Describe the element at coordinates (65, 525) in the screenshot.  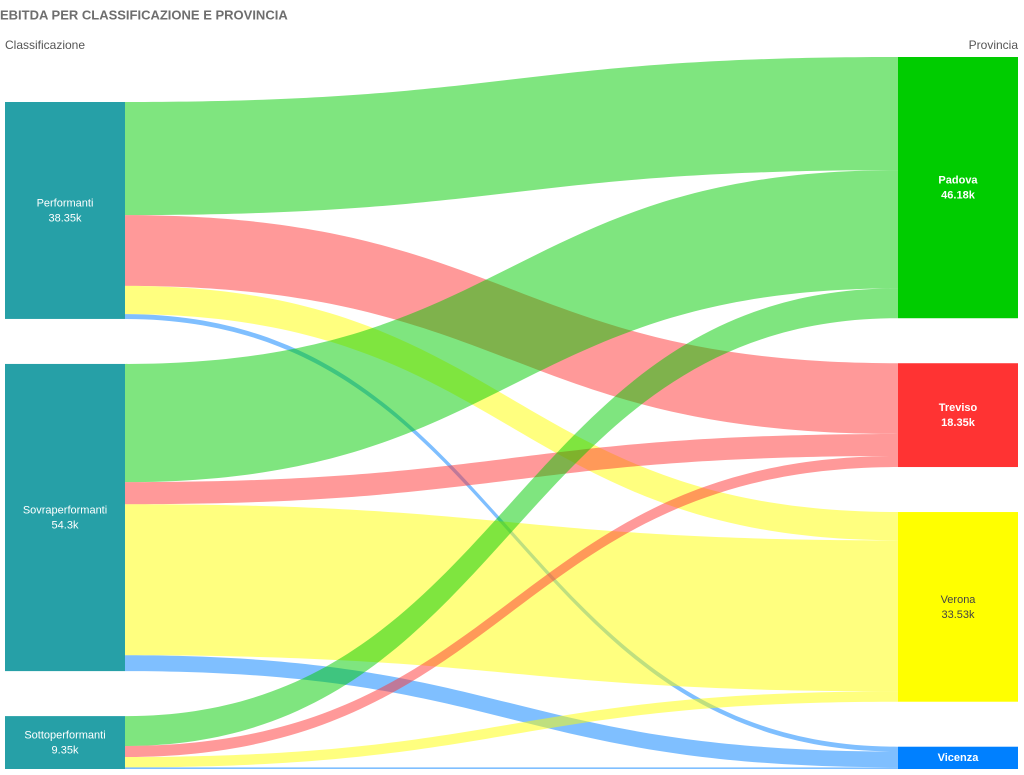
I see `node-value: 54.3k` at that location.